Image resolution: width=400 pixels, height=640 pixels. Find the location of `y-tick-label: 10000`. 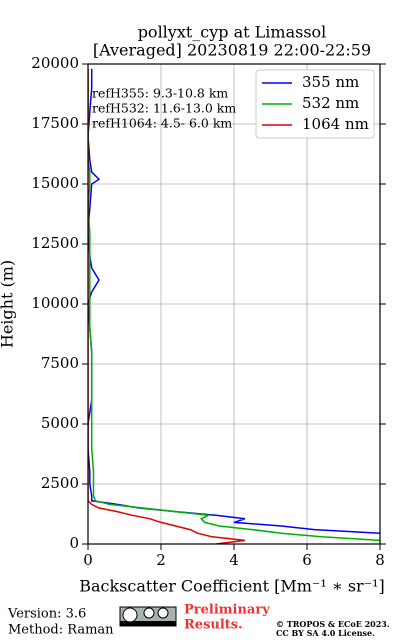

y-tick-label: 10000 is located at coordinates (55, 303).